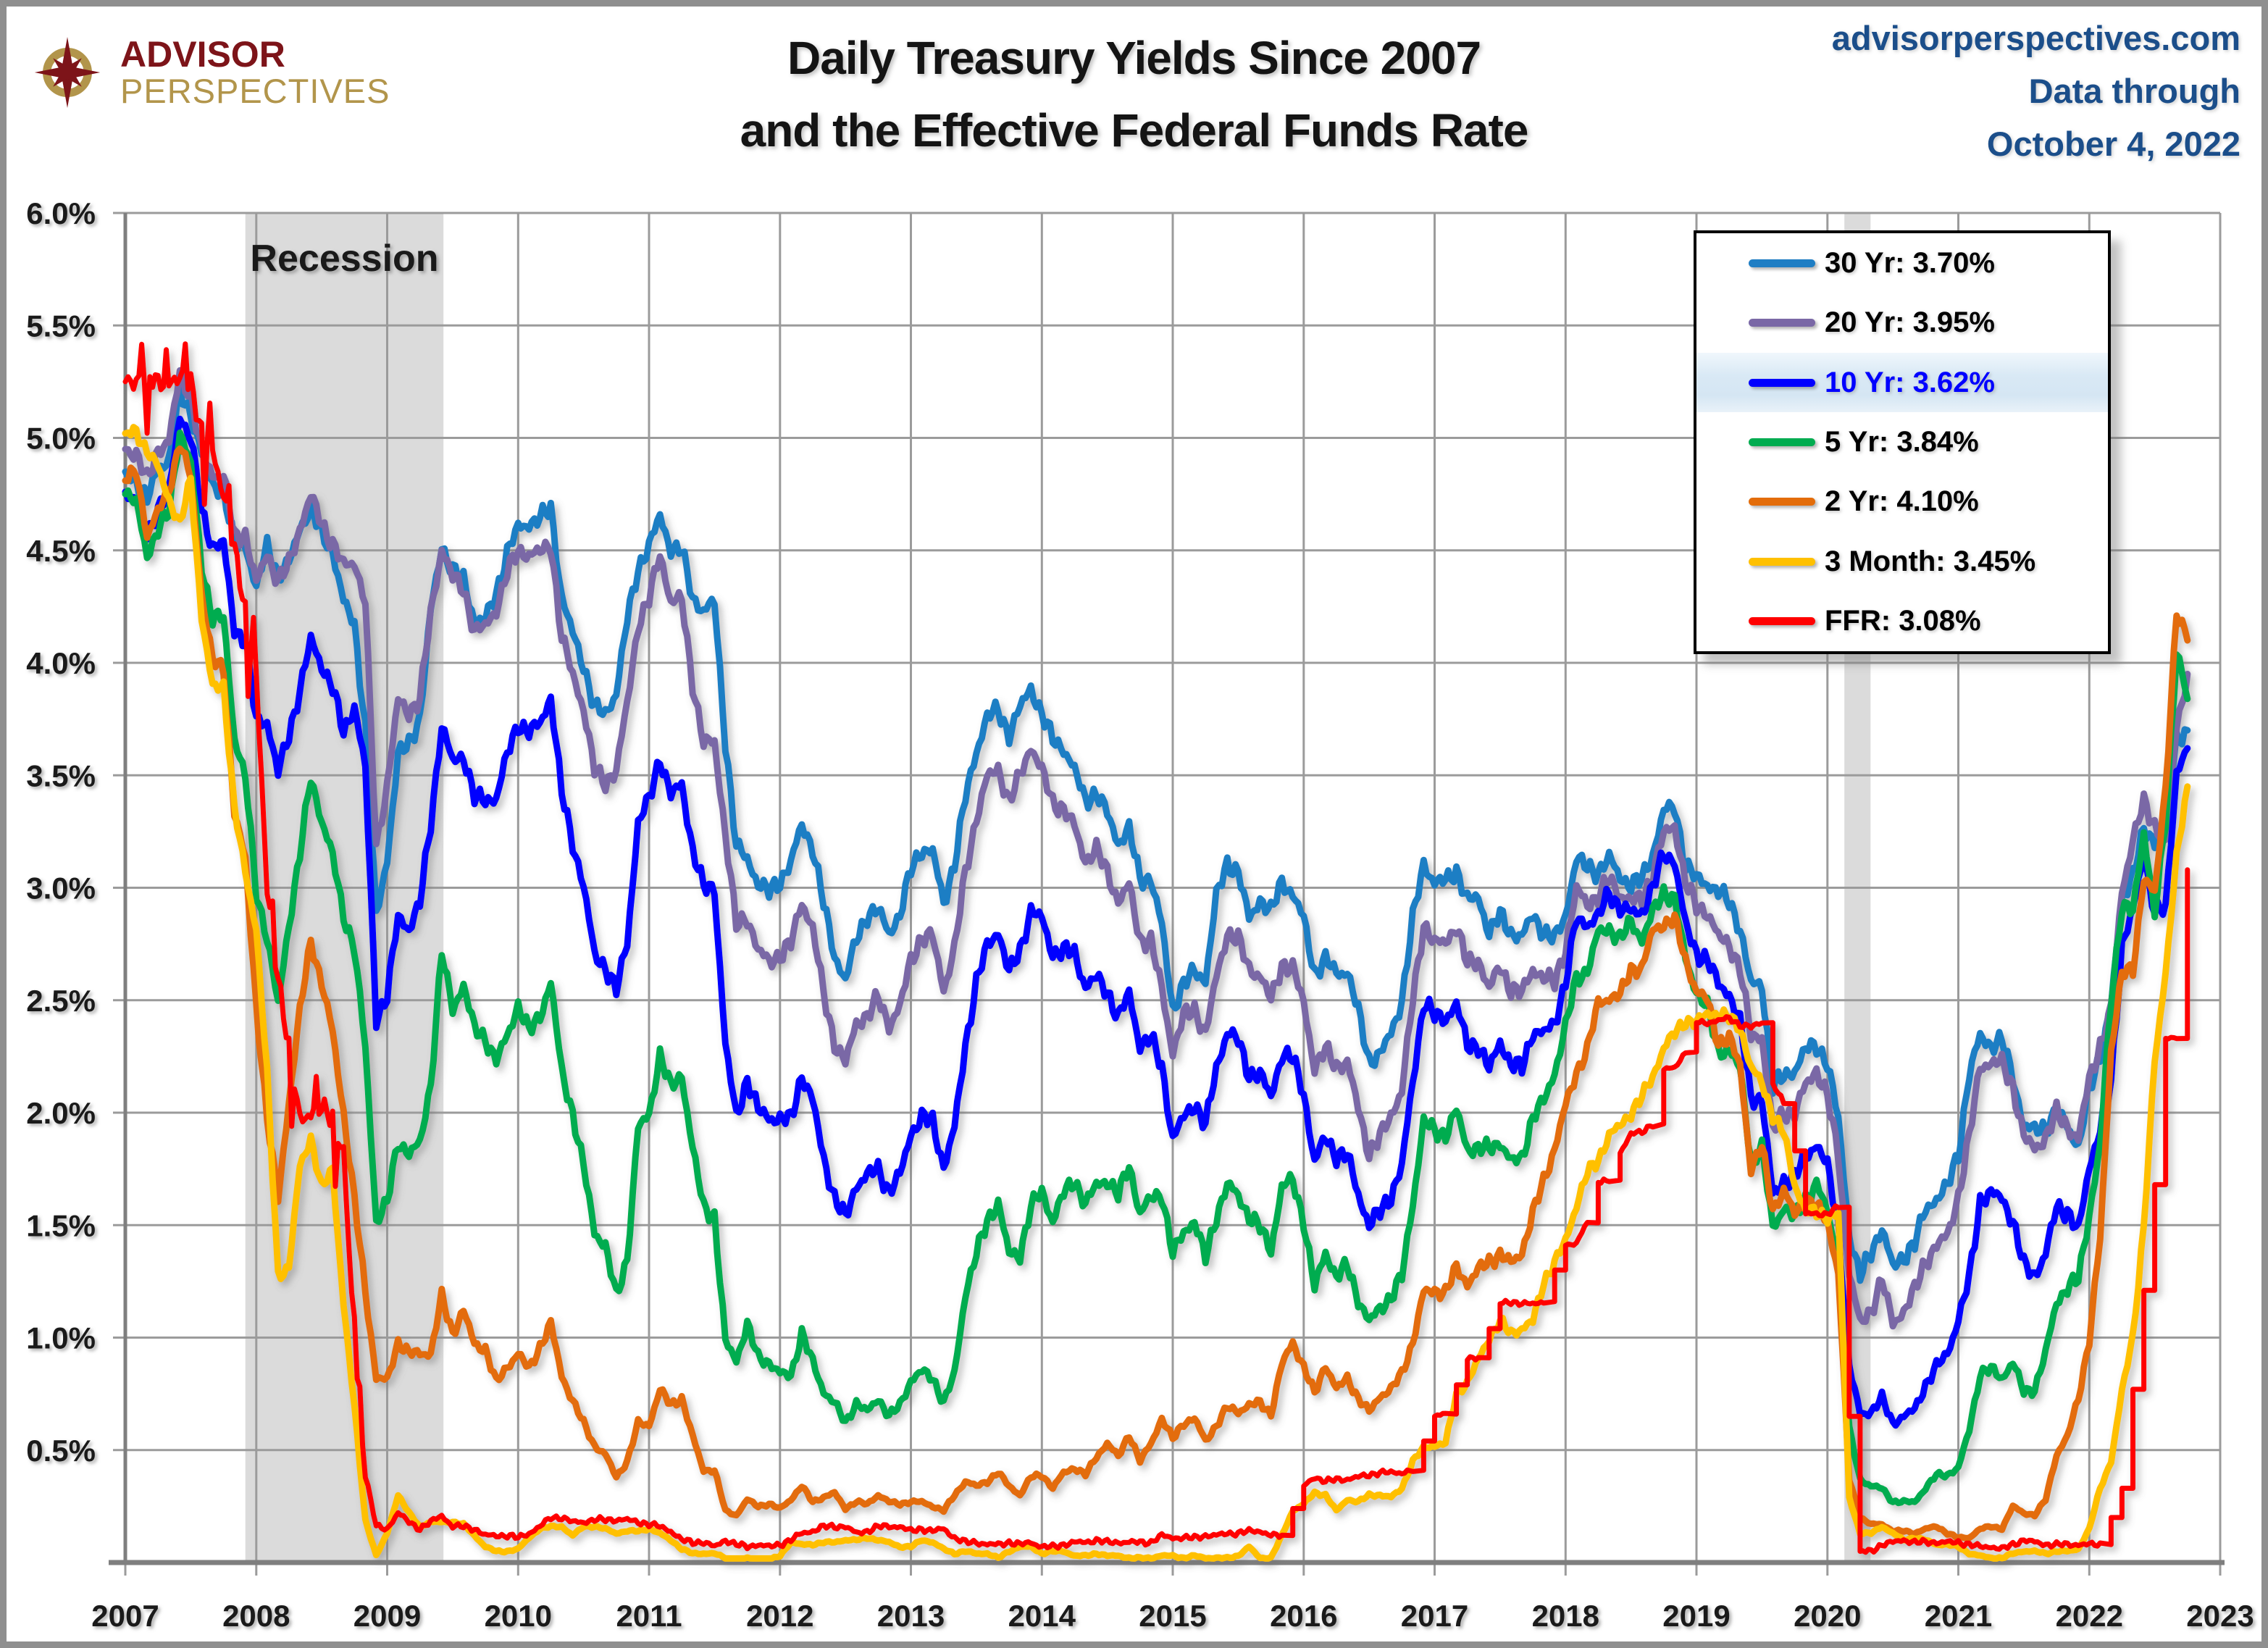 The height and width of the screenshot is (1648, 2268). I want to click on x-axis-label-2007: 2007, so click(125, 1616).